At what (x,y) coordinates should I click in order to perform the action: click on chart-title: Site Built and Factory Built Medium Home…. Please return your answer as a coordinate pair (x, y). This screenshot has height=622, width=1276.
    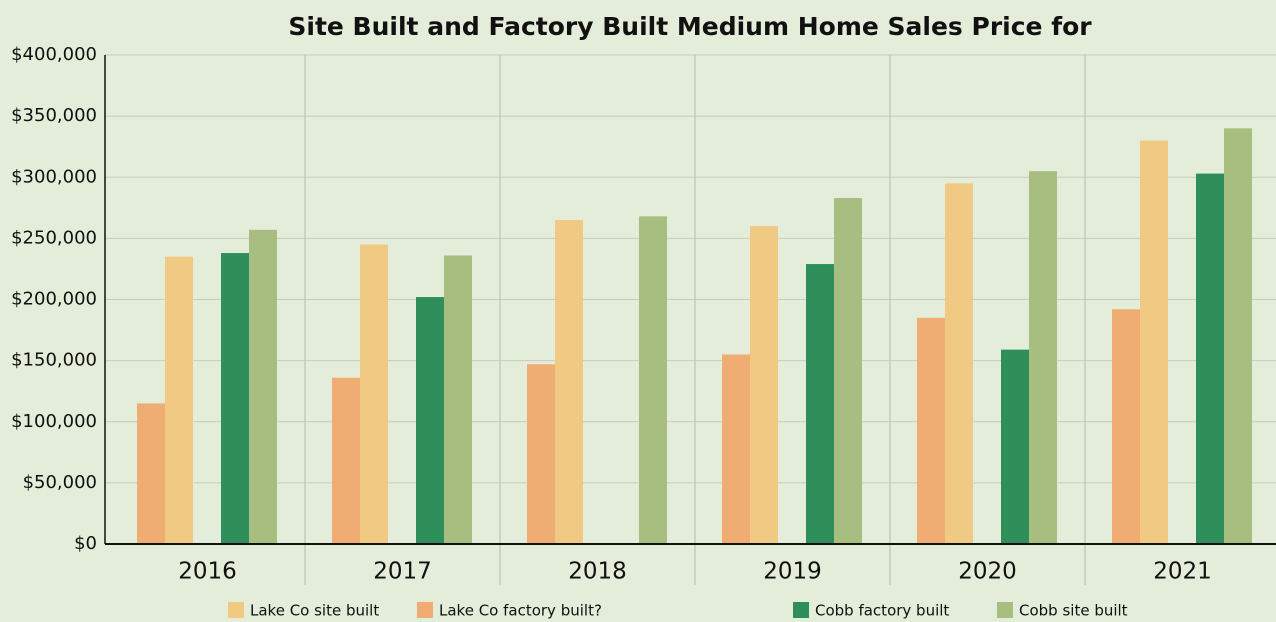
    Looking at the image, I should click on (690, 26).